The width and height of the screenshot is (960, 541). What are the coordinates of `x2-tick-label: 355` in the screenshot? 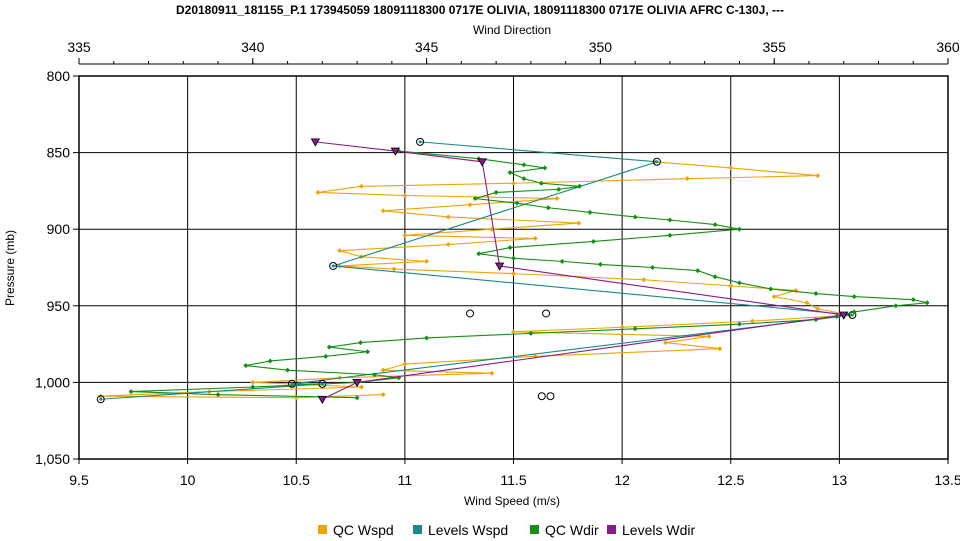 It's located at (775, 47).